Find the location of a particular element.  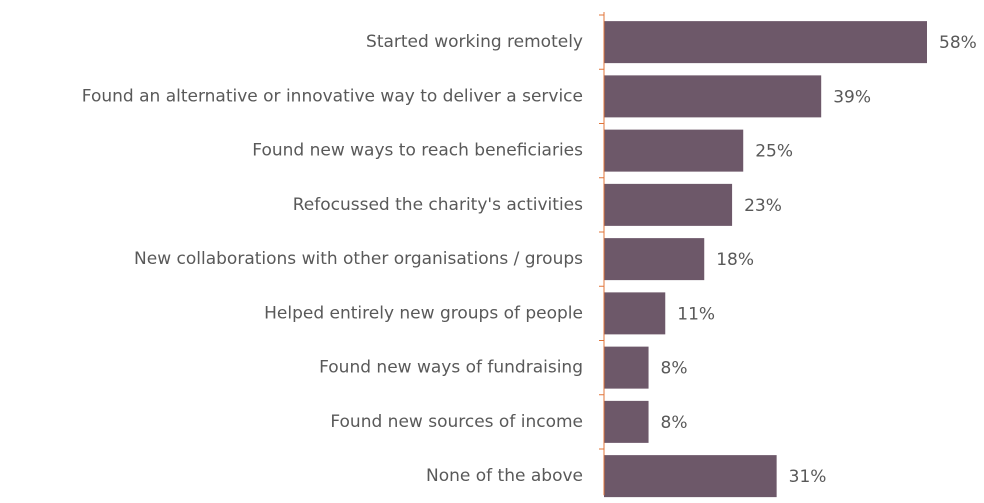

category-label: Refocussed the charity's activities is located at coordinates (438, 205).